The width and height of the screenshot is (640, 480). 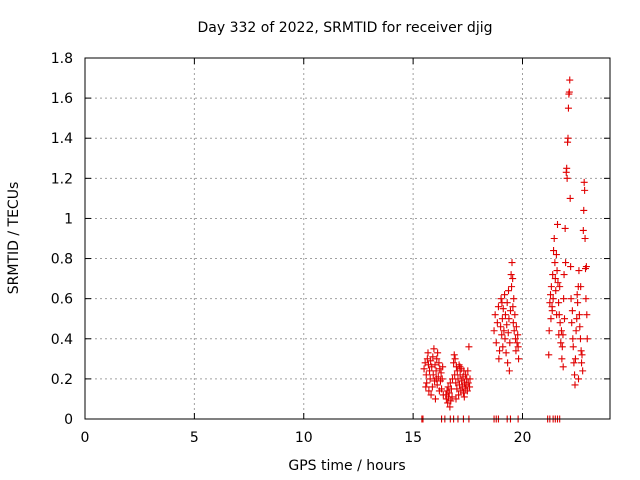 I want to click on x-axis-label: GPS time / hours, so click(x=346, y=466).